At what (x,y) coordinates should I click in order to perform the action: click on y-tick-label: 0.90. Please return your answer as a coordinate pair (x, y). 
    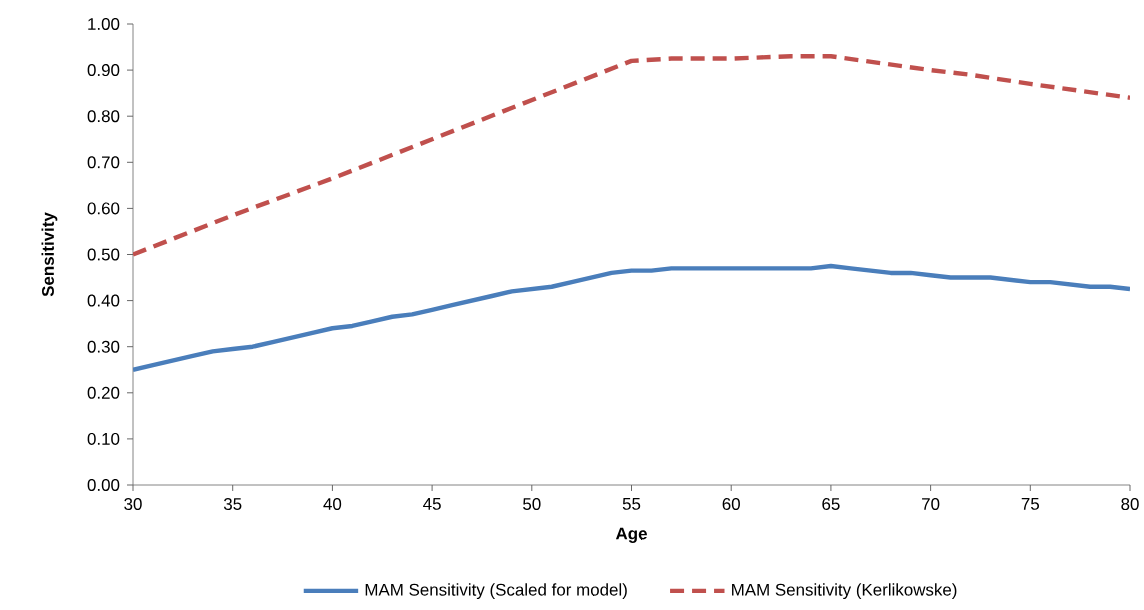
    Looking at the image, I should click on (103, 70).